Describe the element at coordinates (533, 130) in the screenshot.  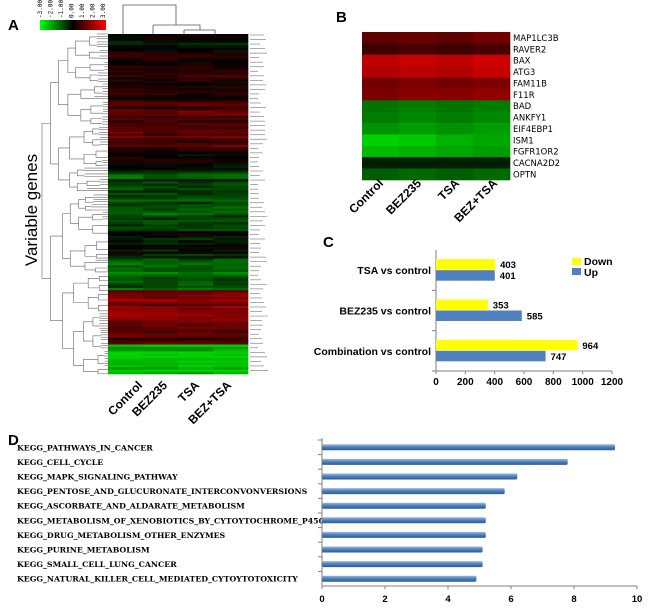
I see `heatmap-b-gene-label: EIF4EBP1` at that location.